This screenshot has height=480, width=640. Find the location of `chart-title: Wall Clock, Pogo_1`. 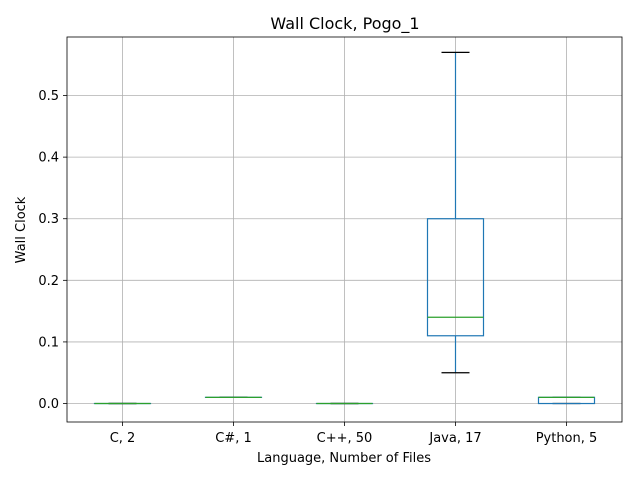

chart-title: Wall Clock, Pogo_1 is located at coordinates (344, 24).